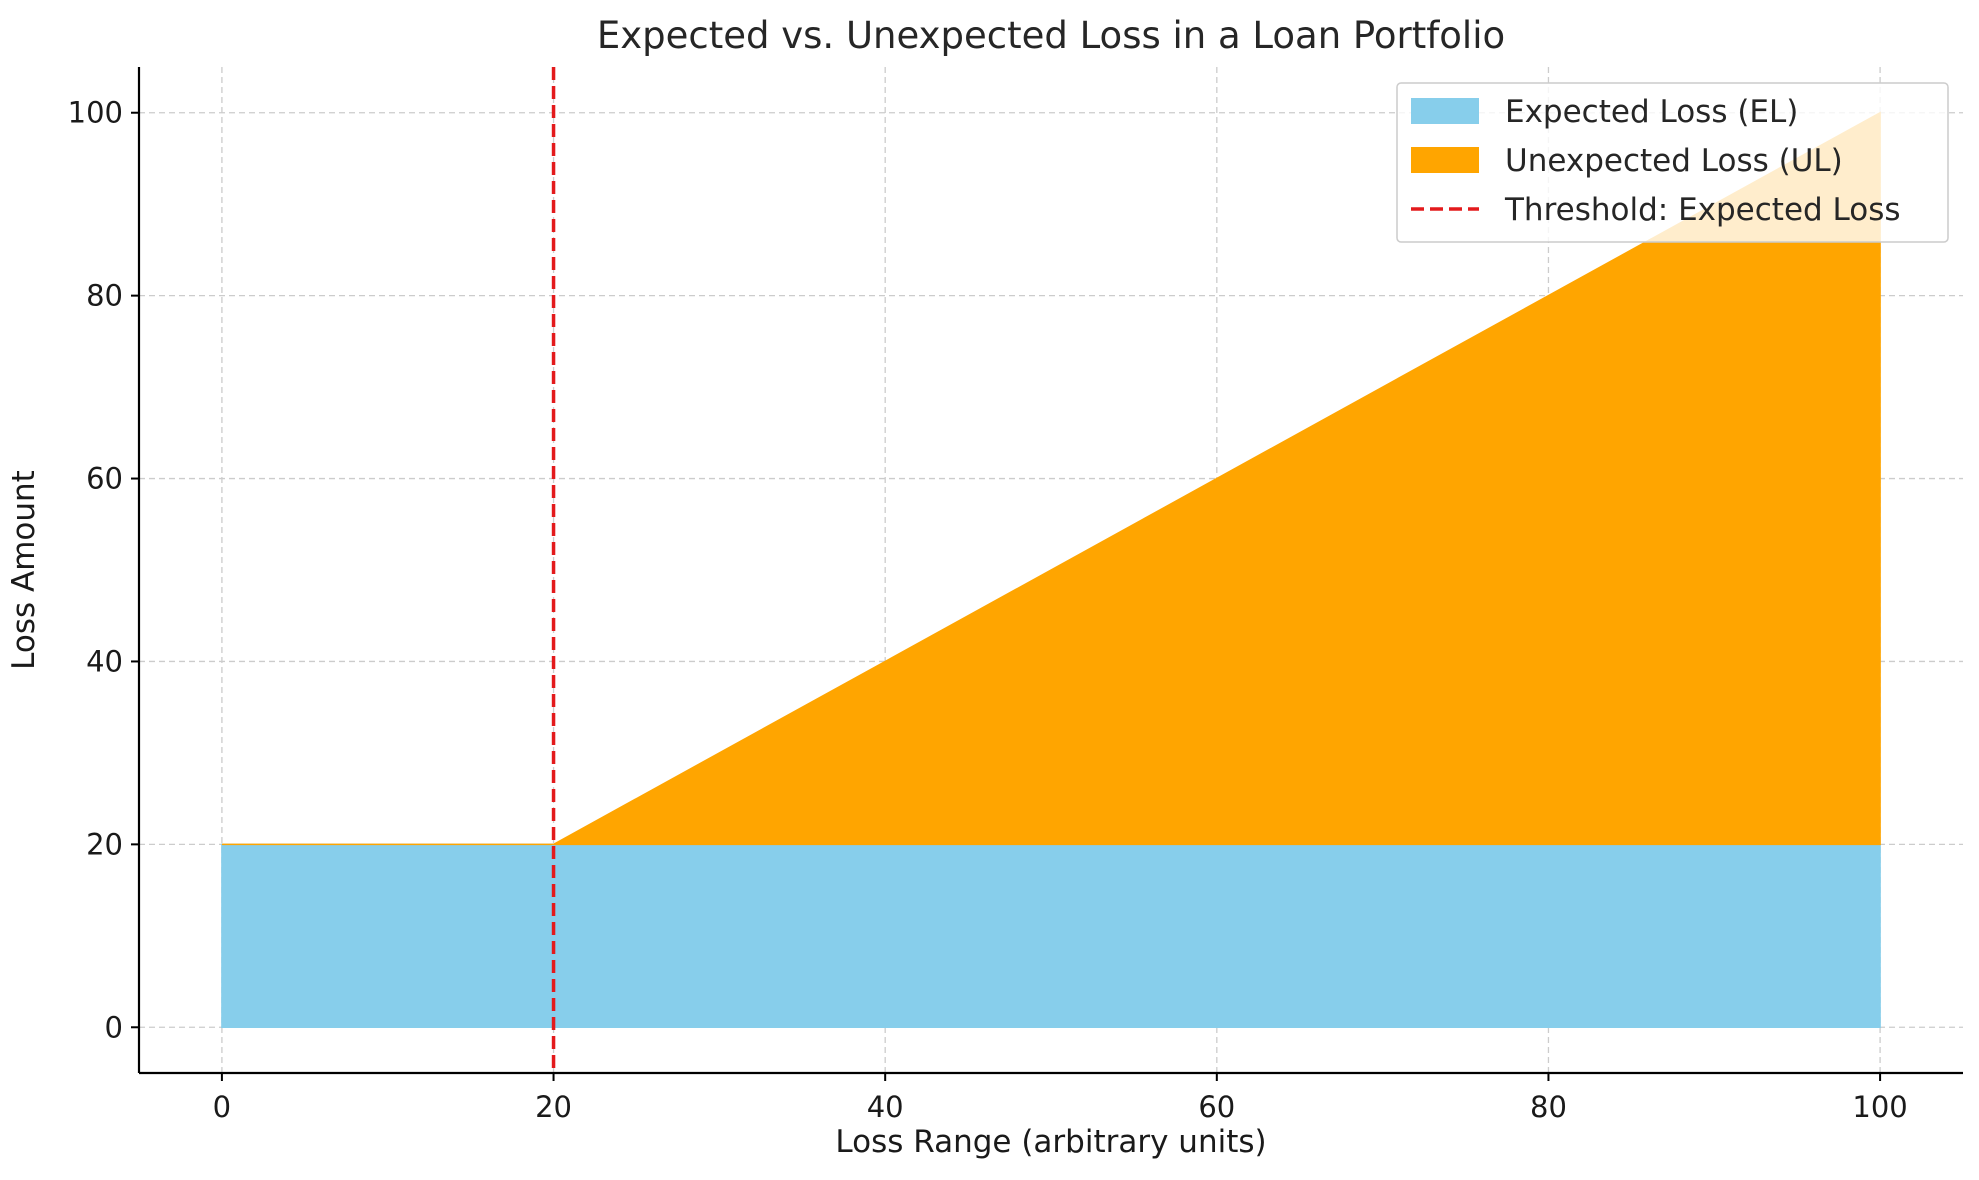  What do you see at coordinates (95, 113) in the screenshot?
I see `y-tick-label: 100` at bounding box center [95, 113].